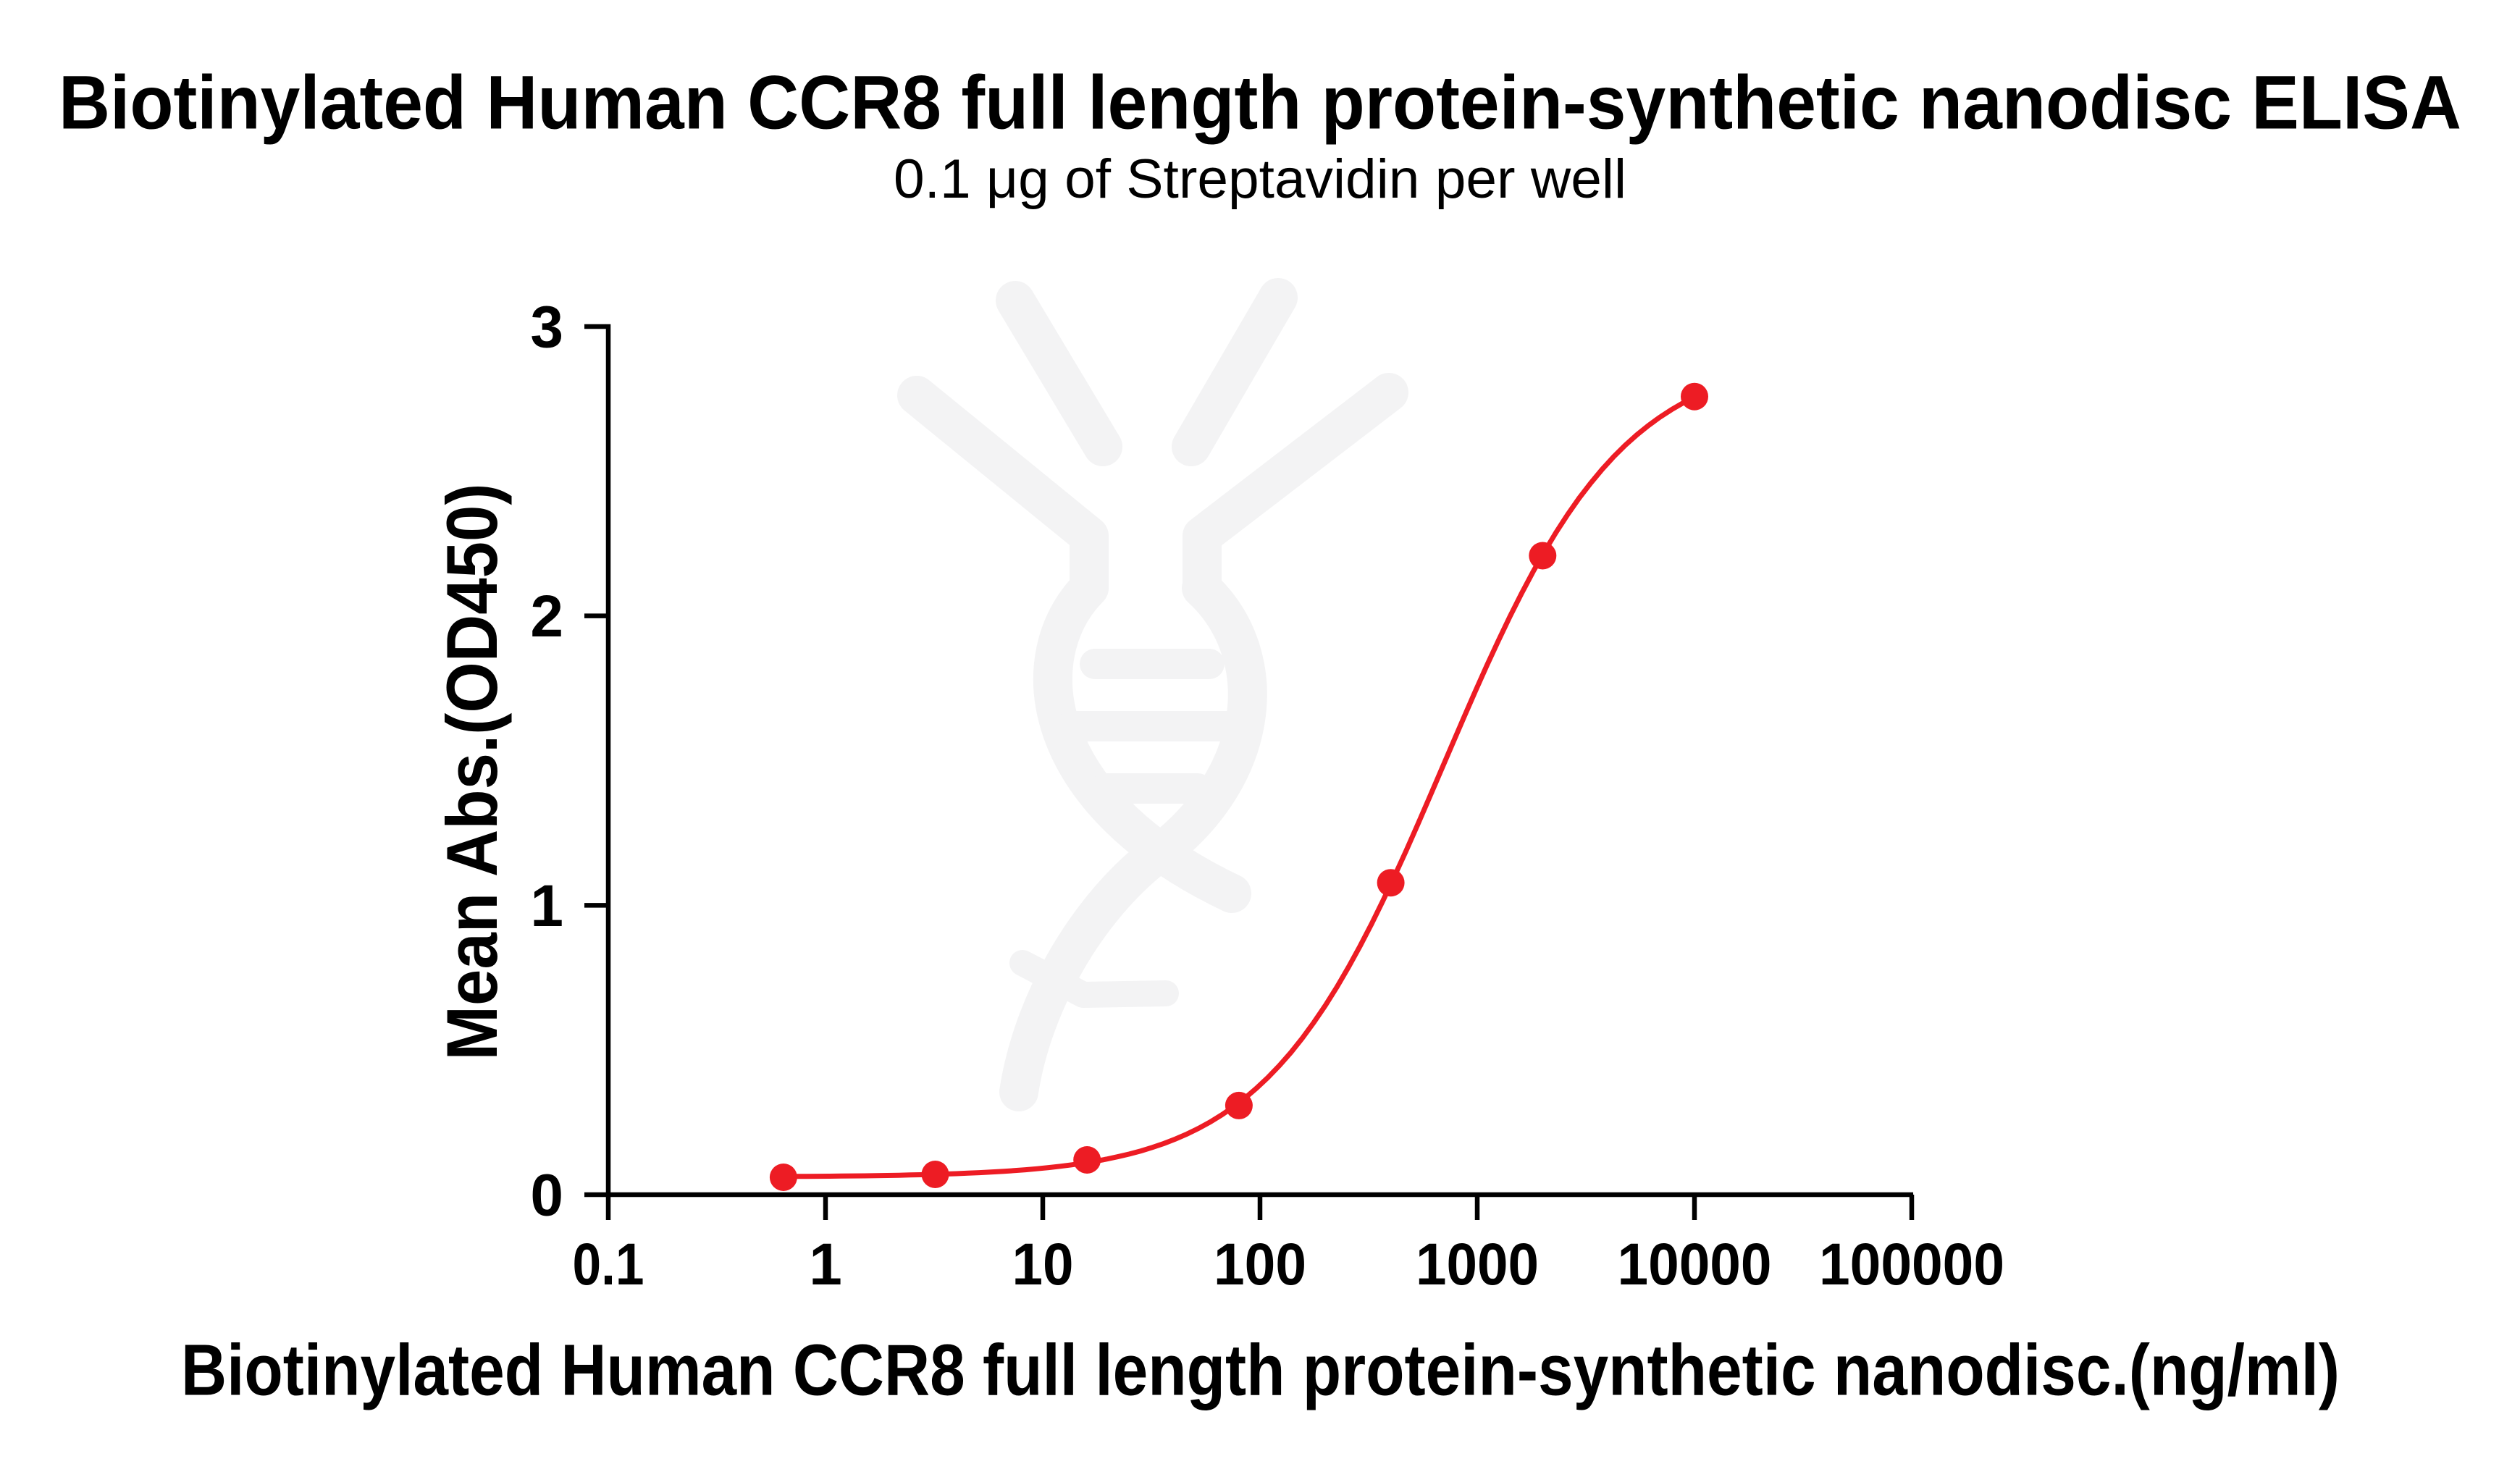  I want to click on svg-text: Mean Abs.(OD450), so click(472, 772).